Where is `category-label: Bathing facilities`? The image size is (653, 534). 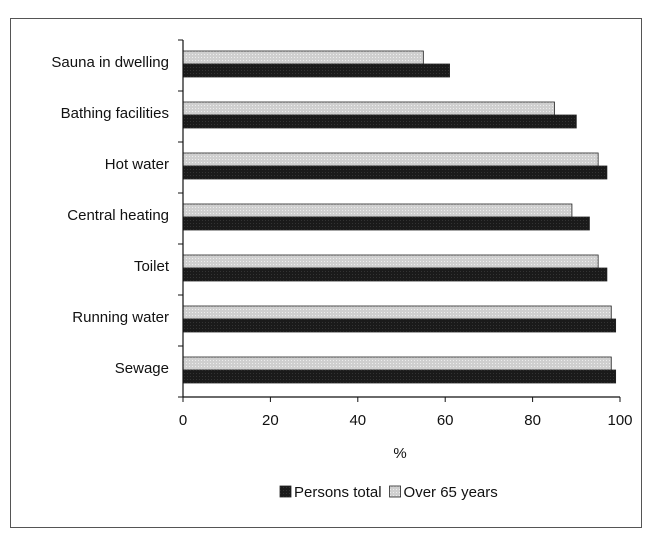 category-label: Bathing facilities is located at coordinates (115, 113).